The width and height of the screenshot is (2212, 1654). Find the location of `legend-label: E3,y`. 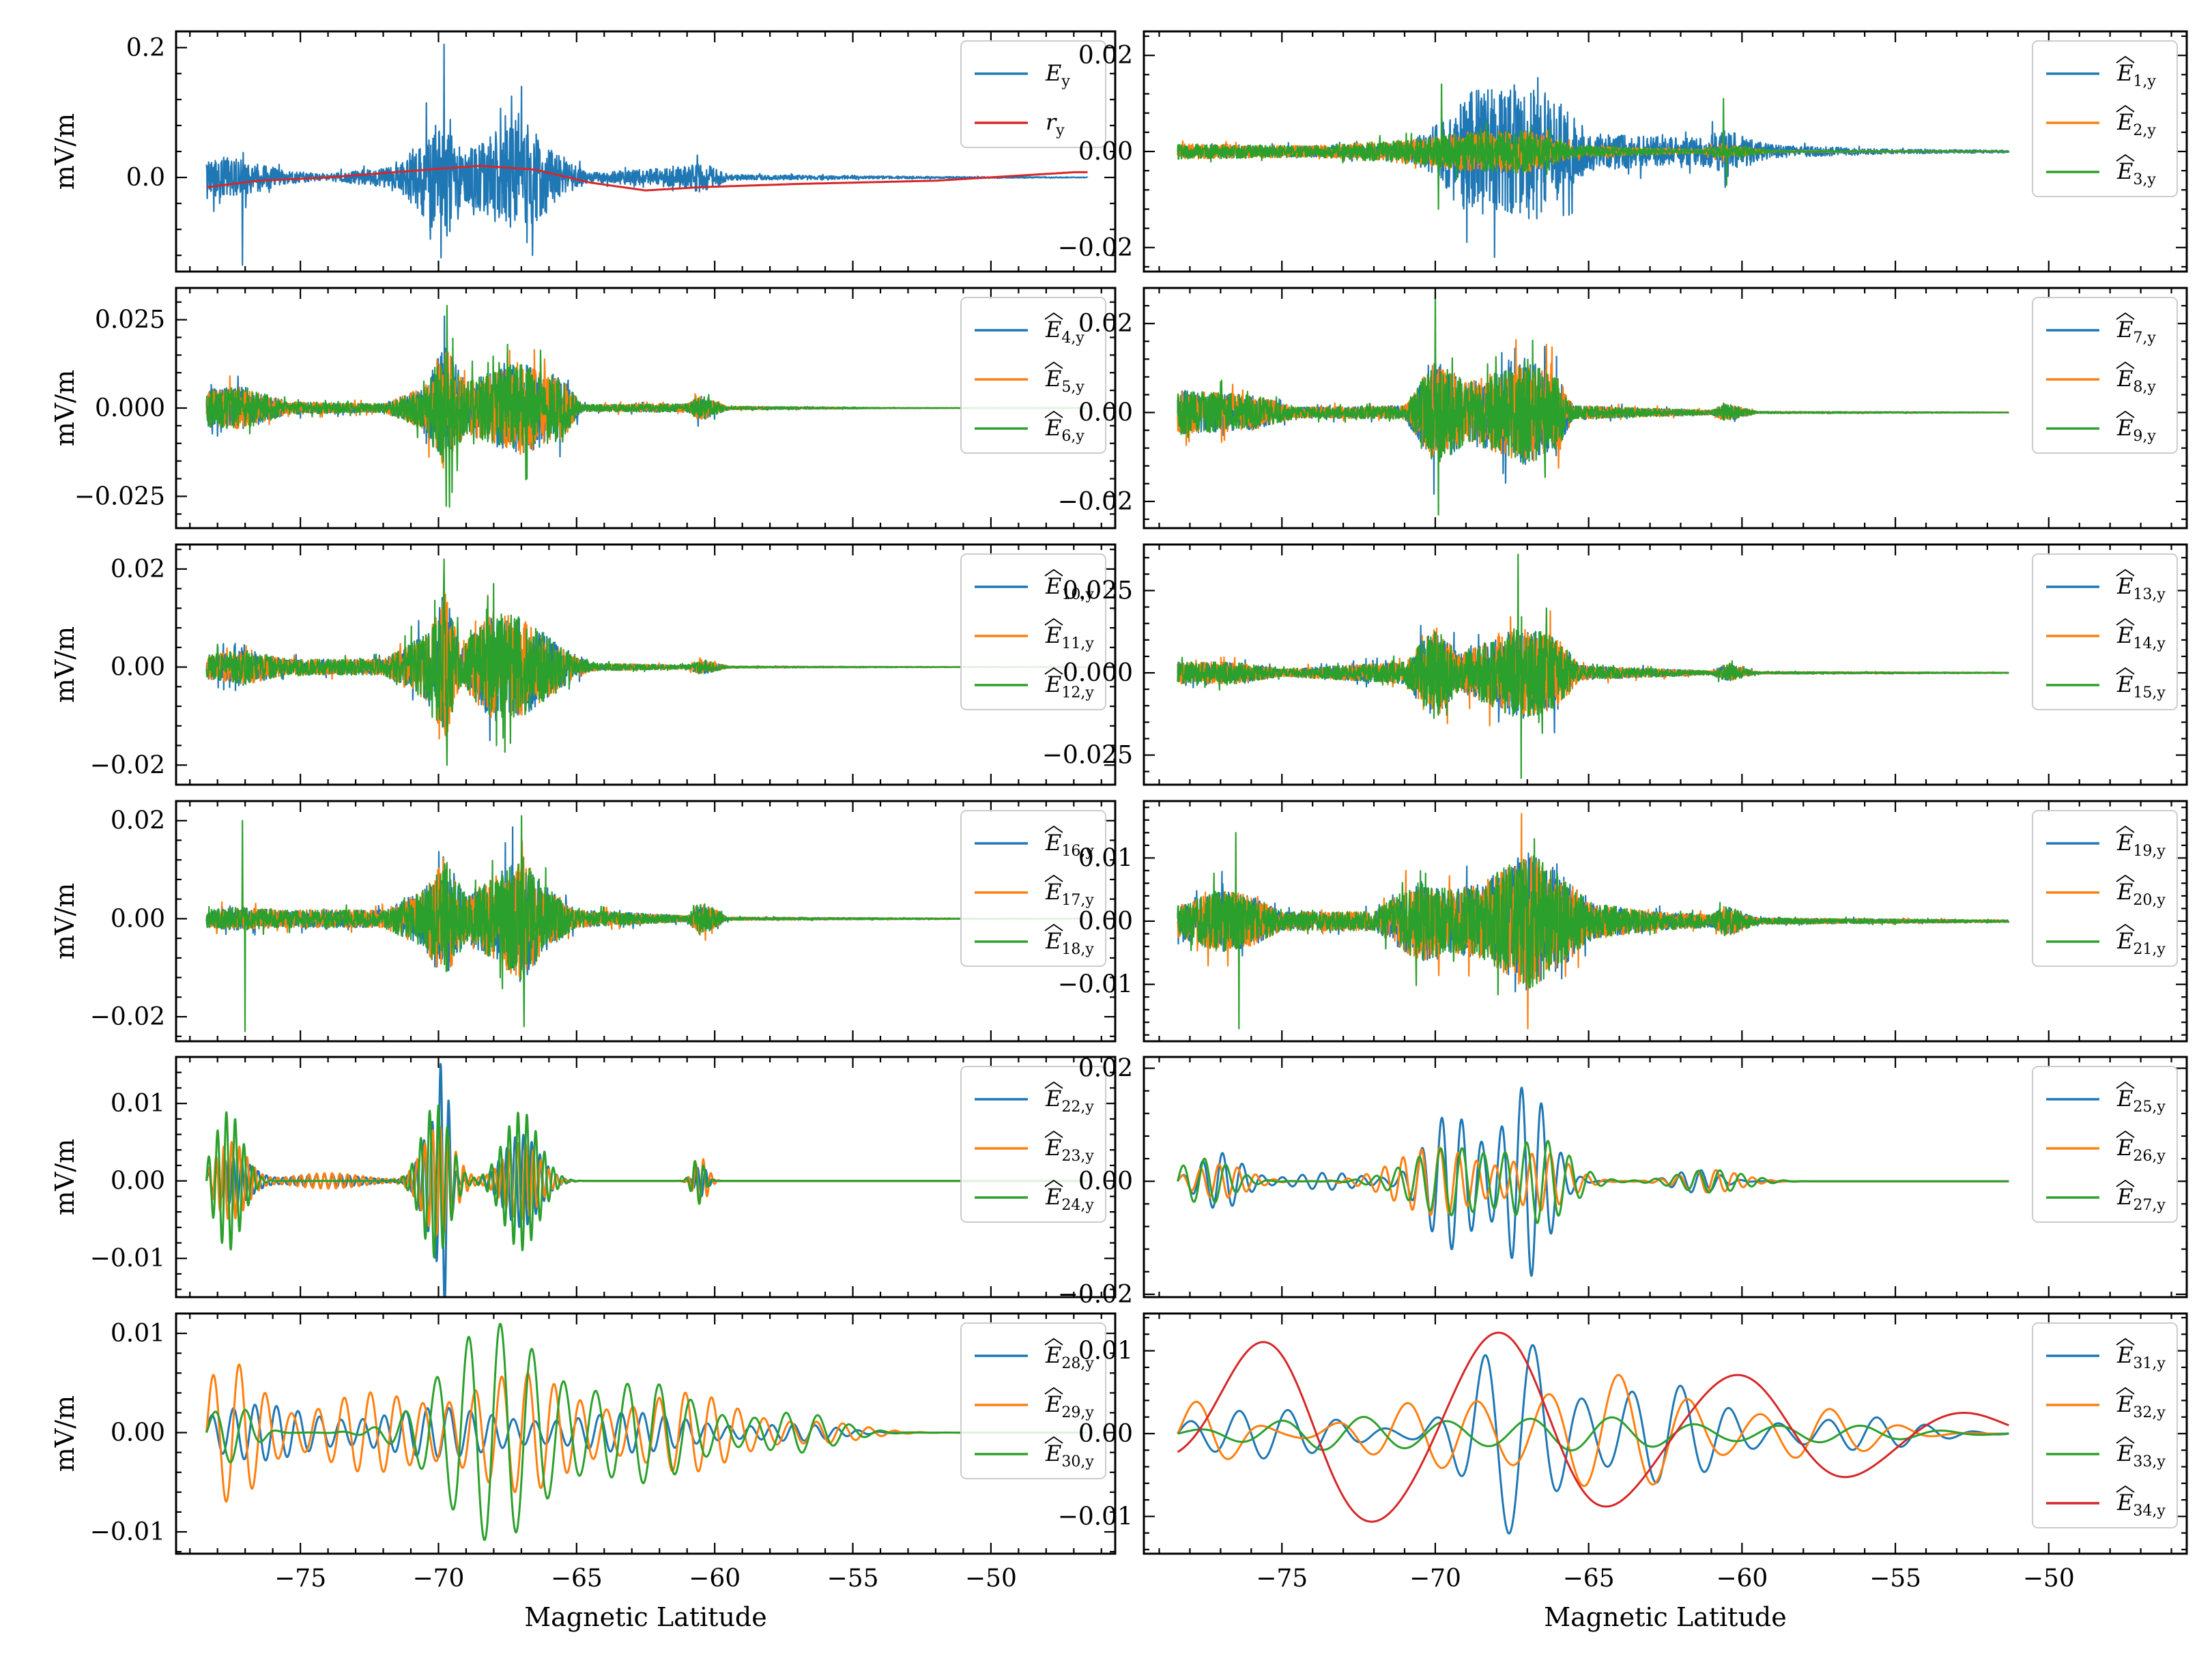

legend-label: E3,y is located at coordinates (2136, 173).